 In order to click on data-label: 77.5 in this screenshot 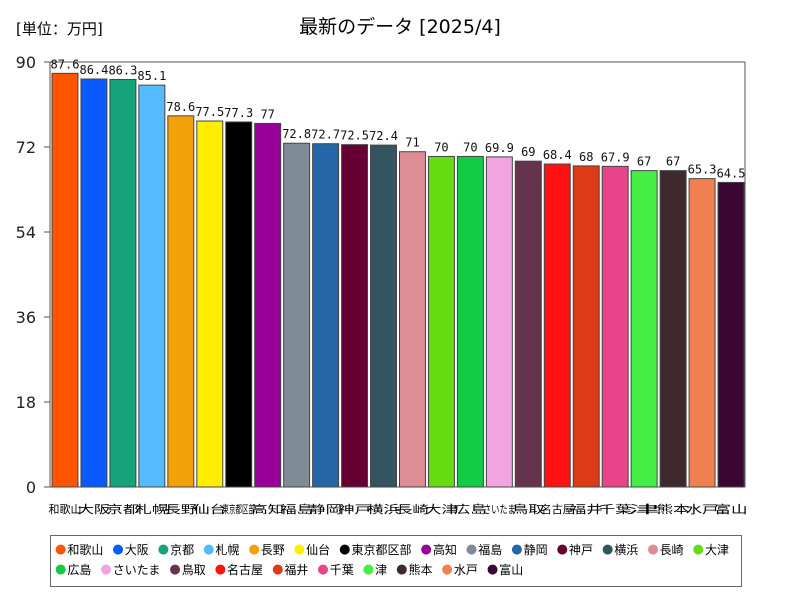, I will do `click(209, 112)`.